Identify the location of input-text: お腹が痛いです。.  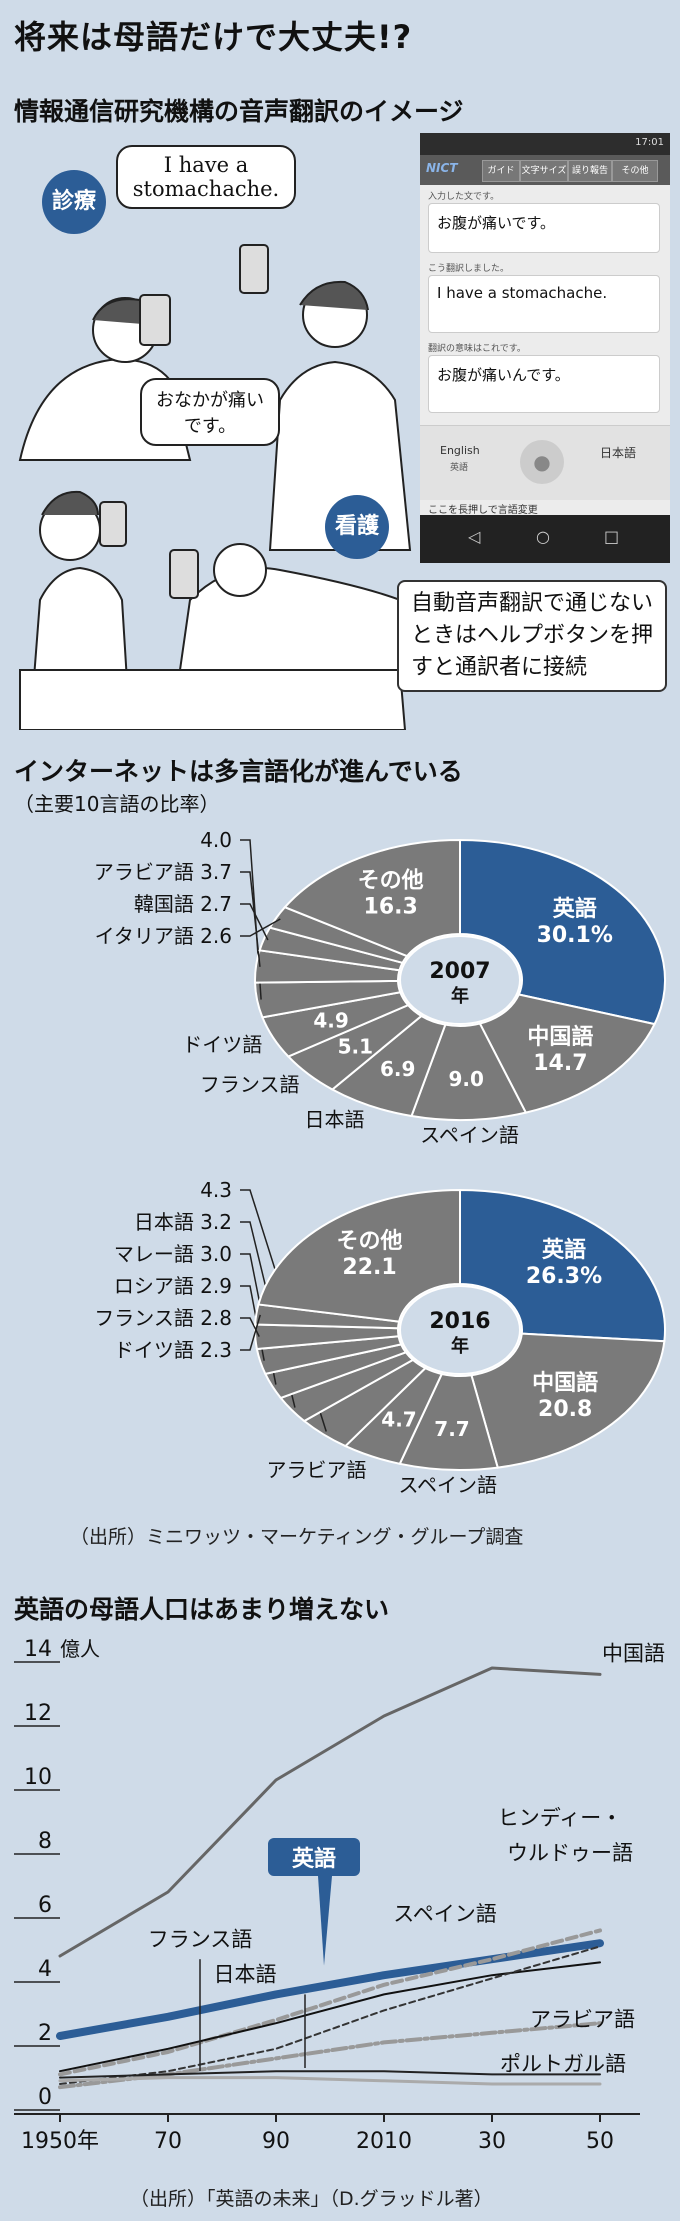
(496, 223).